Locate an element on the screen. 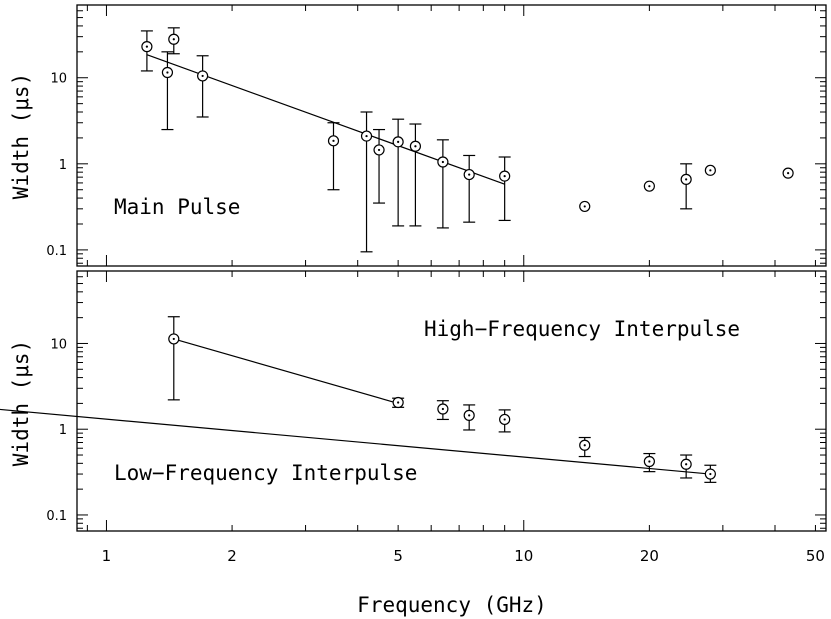 This screenshot has width=831, height=619. bottom-ytick-label: 0.1 is located at coordinates (56, 516).